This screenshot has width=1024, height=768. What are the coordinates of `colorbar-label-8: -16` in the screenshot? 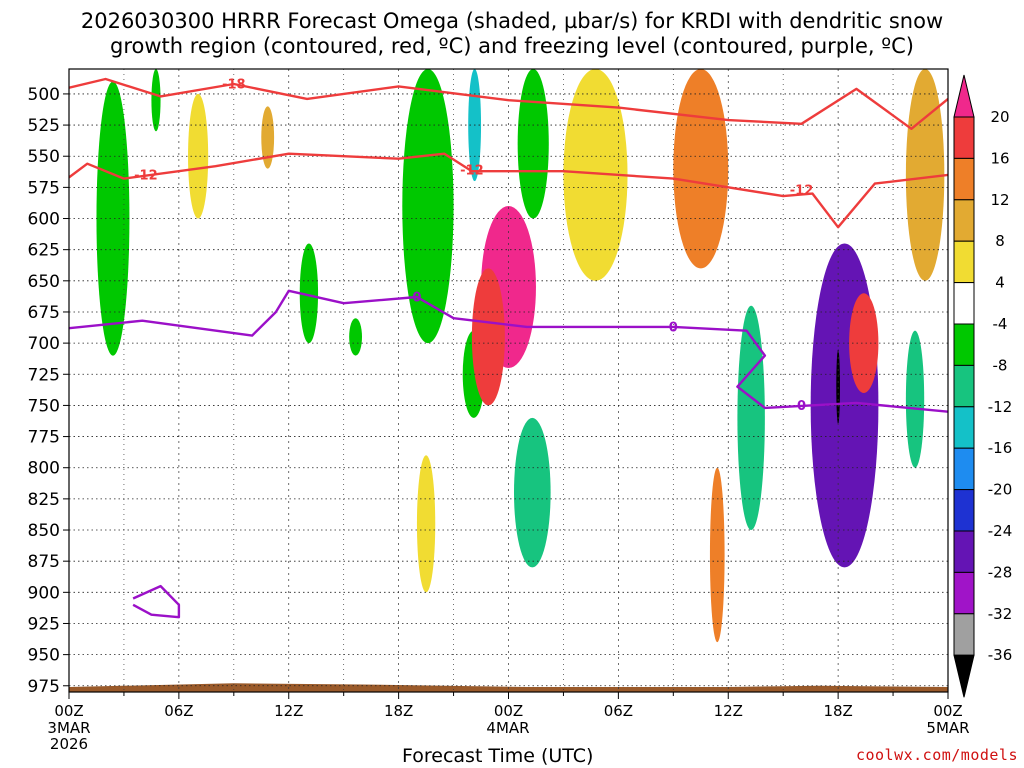 It's located at (1000, 448).